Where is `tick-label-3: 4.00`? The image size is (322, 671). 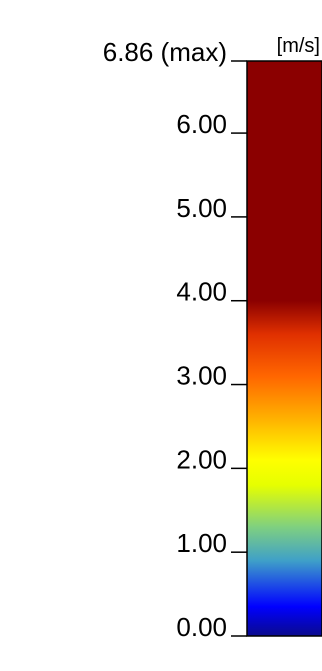
tick-label-3: 4.00 is located at coordinates (201, 292).